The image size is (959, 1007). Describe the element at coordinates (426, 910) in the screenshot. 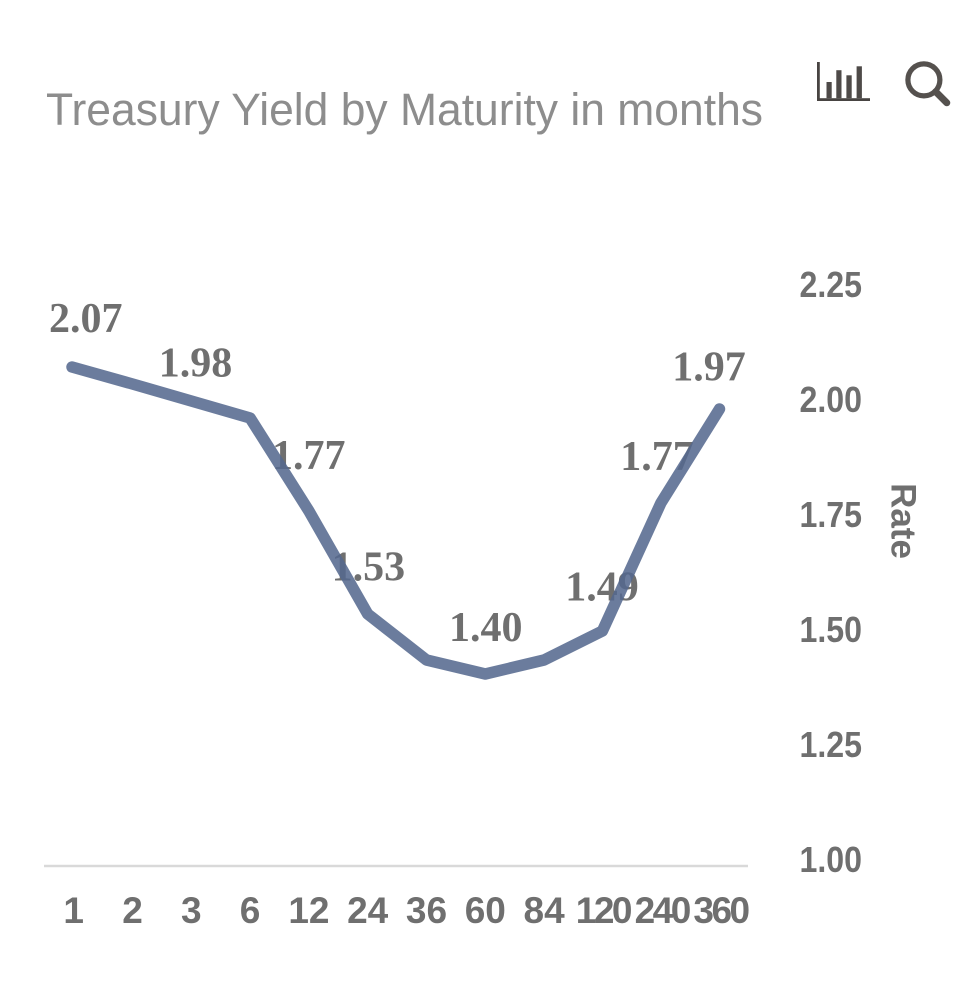

I see `svg-text: 36` at that location.